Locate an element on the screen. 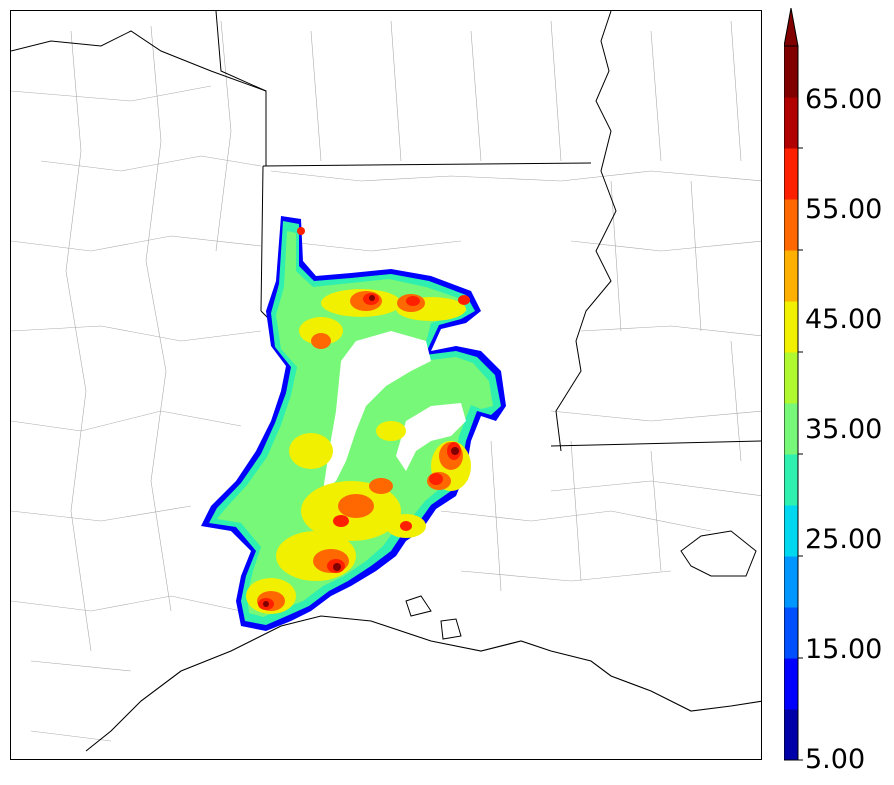  coastline is located at coordinates (423, 683).